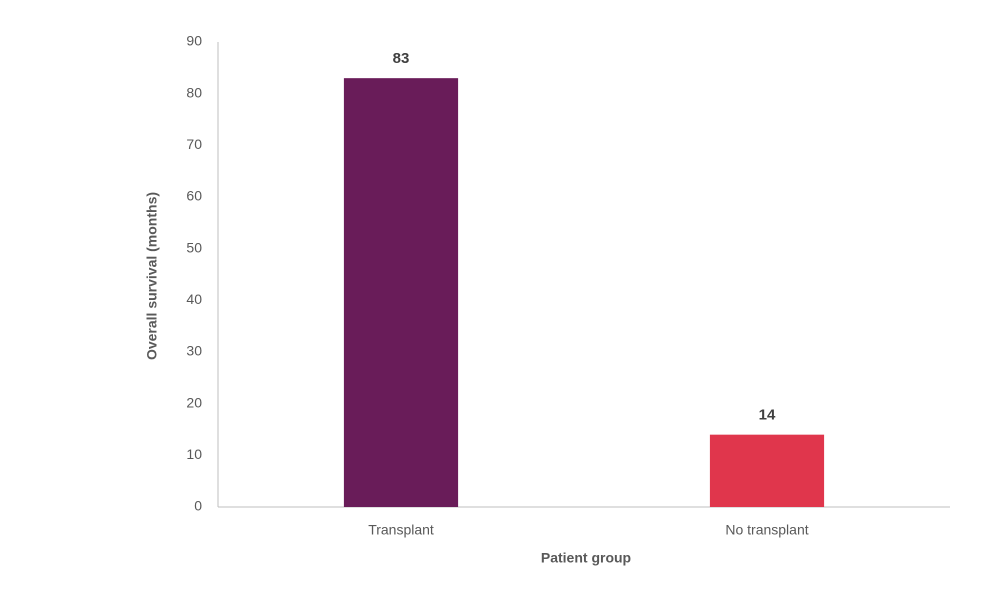 The image size is (1000, 615). I want to click on y-tick-label: 90, so click(194, 41).